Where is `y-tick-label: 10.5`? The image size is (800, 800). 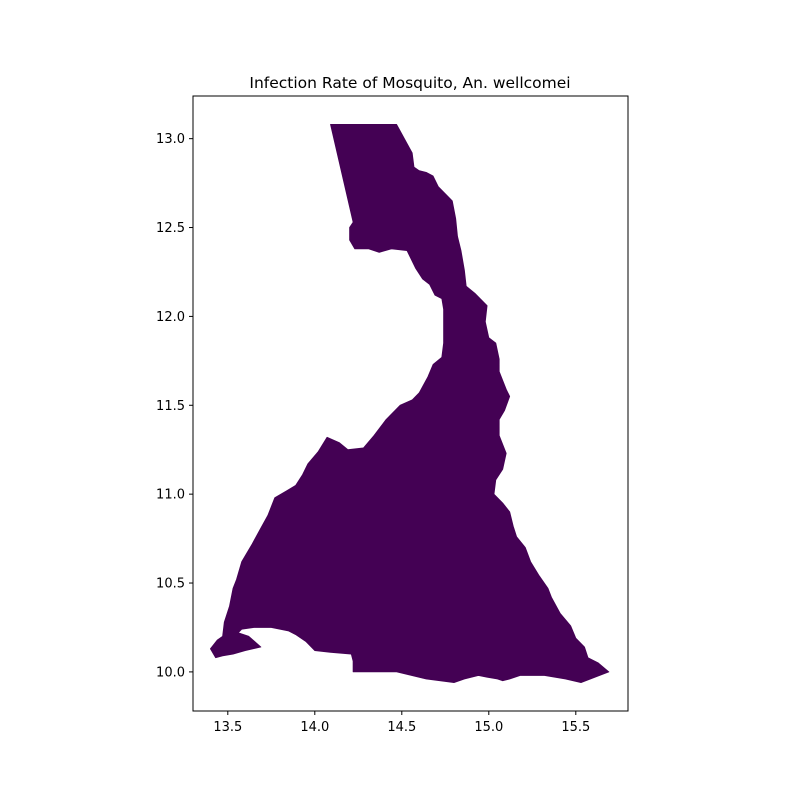
y-tick-label: 10.5 is located at coordinates (170, 584).